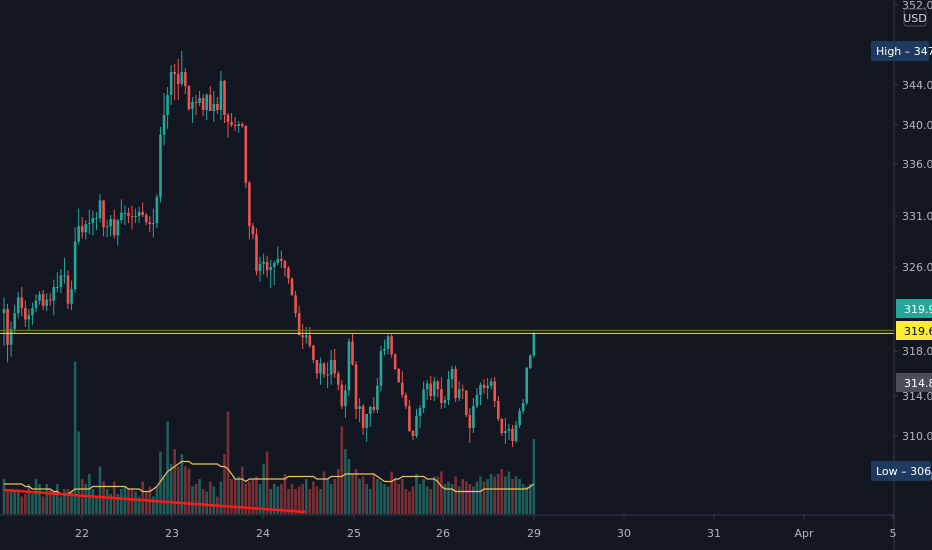 This screenshot has height=550, width=932. Describe the element at coordinates (804, 533) in the screenshot. I see `time-tick-label: Apr` at that location.